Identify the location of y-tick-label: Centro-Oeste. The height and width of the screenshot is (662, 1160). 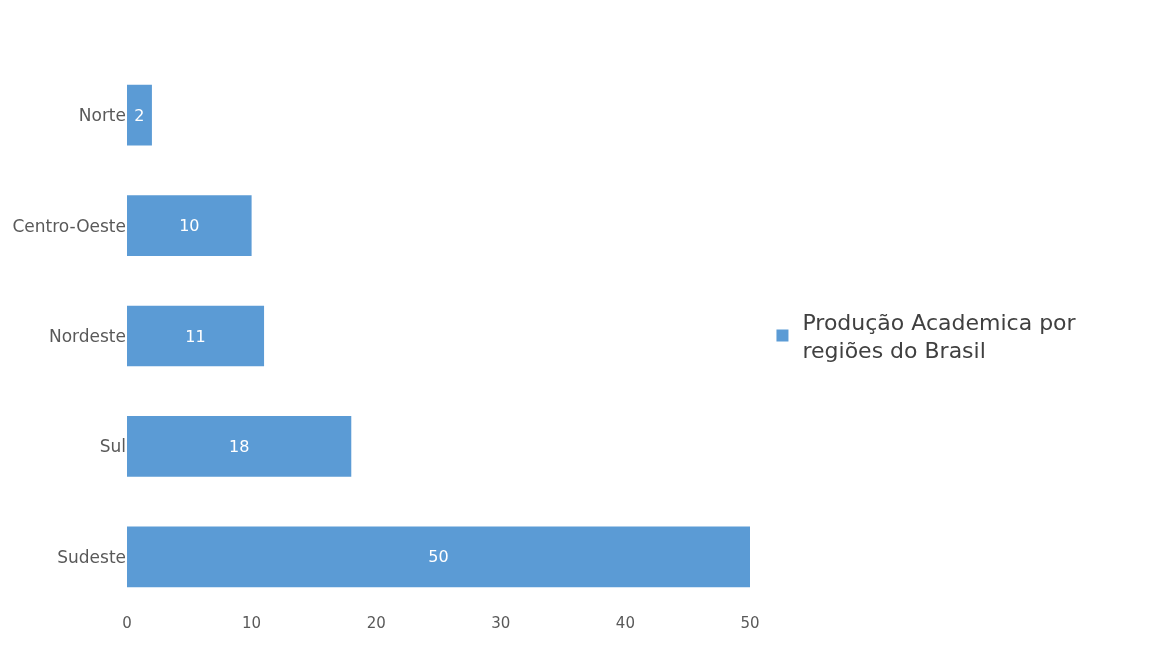
(69, 225).